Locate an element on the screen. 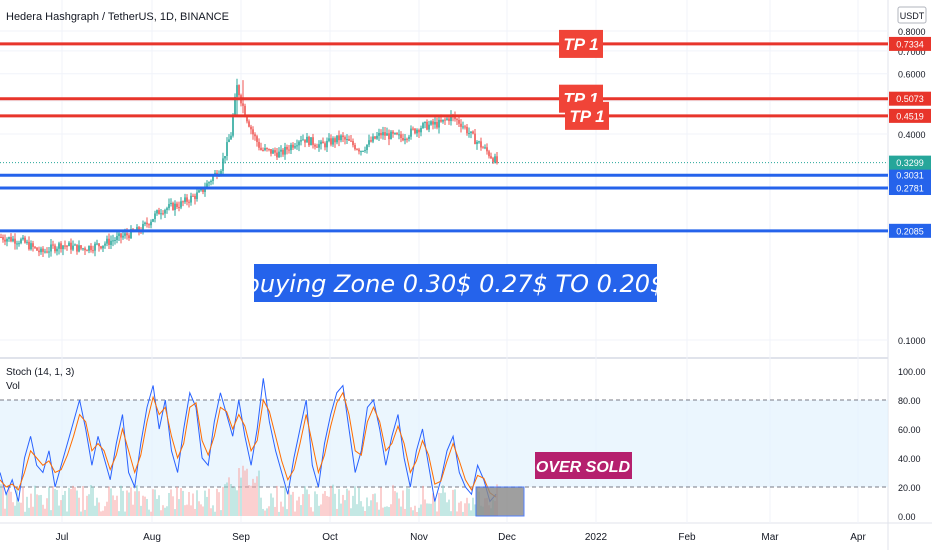  price-tag-label: 0.2085 is located at coordinates (910, 231).